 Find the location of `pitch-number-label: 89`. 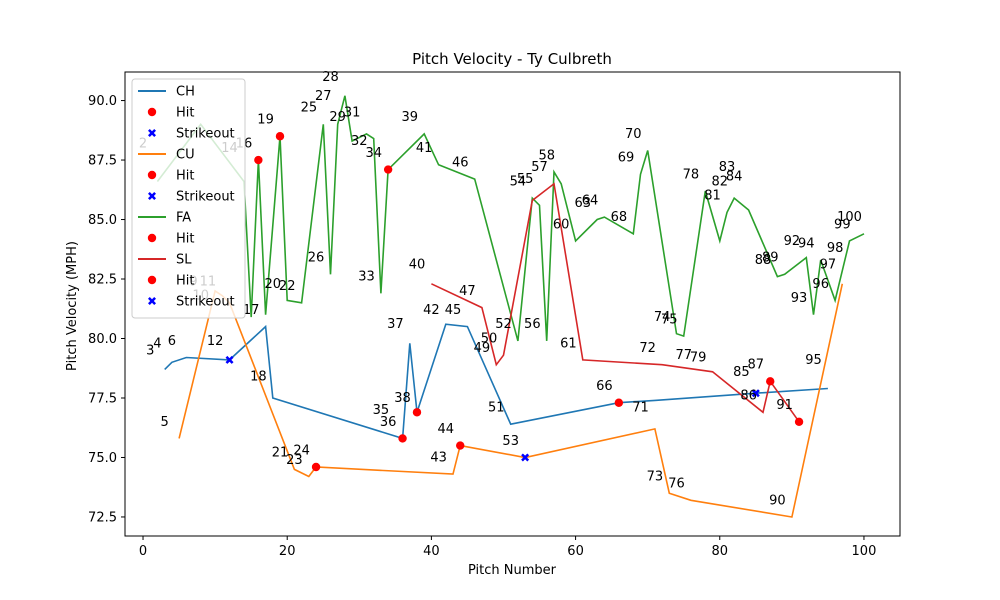

pitch-number-label: 89 is located at coordinates (770, 258).